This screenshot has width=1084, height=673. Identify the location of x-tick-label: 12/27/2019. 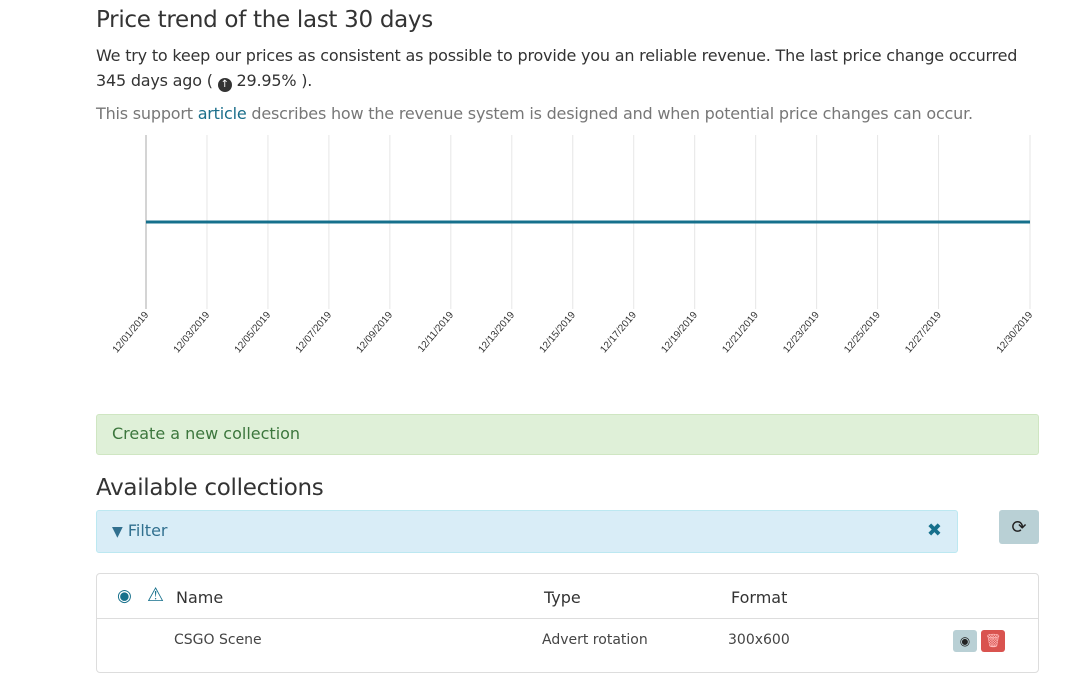
(923, 333).